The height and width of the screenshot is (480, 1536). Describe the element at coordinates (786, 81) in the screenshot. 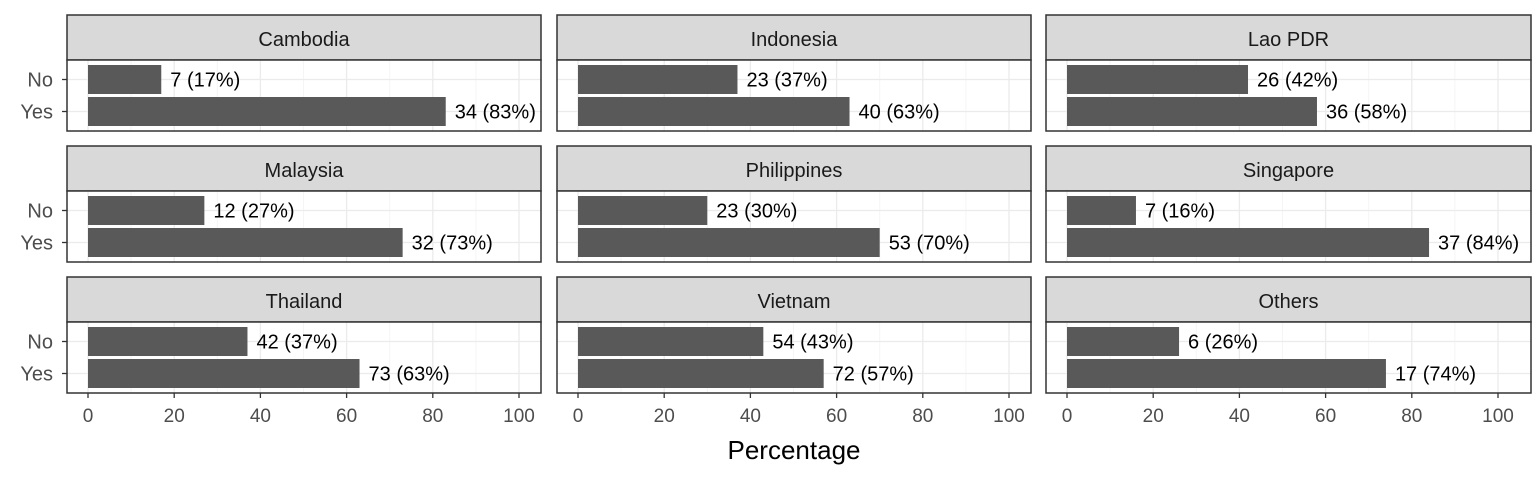

I see `data-label-indonesia-no: 23 (37%)` at that location.